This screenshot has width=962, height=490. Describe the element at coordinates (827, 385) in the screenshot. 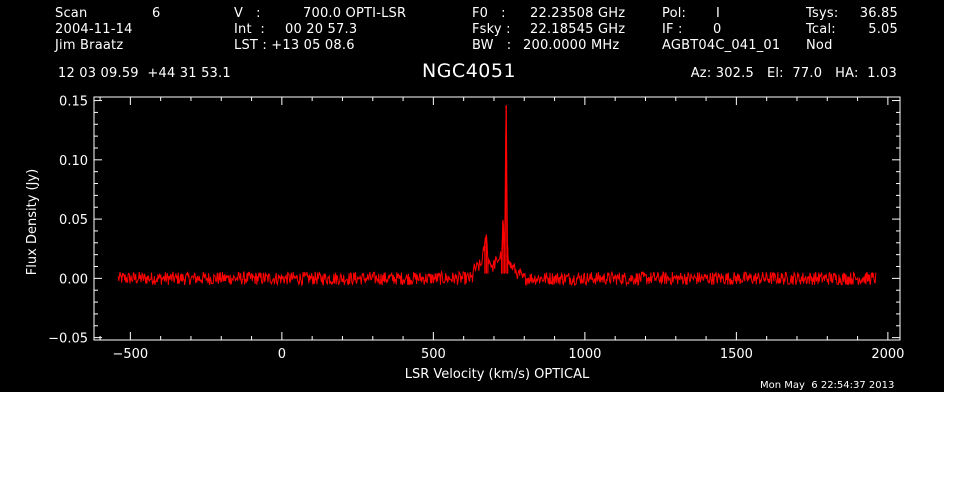

I see `plot-timestamp: Mon May 6 22:54:37 2013` at that location.